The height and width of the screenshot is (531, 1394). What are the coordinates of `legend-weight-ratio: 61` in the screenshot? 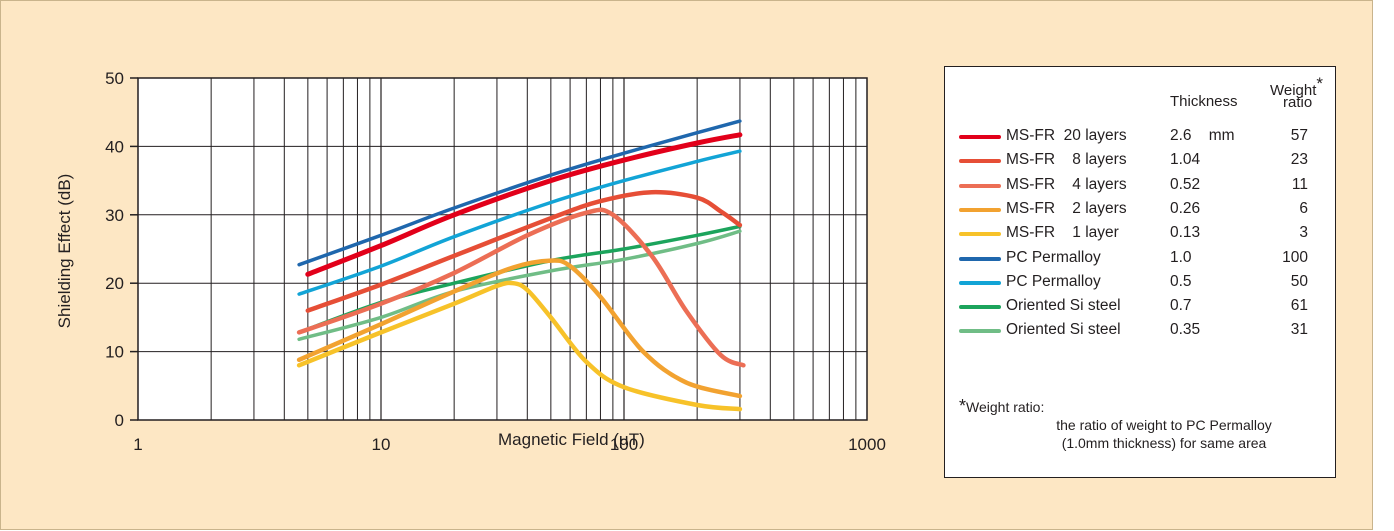 It's located at (1299, 306).